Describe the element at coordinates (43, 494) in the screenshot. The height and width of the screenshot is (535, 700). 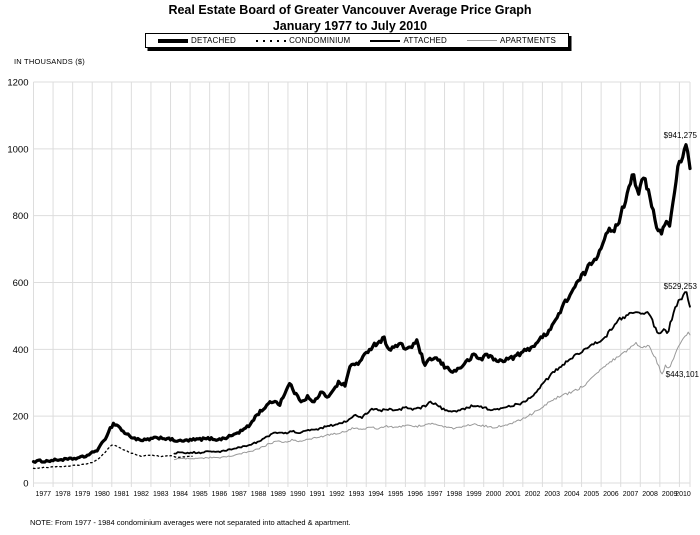
I see `svg-text: 1977` at that location.